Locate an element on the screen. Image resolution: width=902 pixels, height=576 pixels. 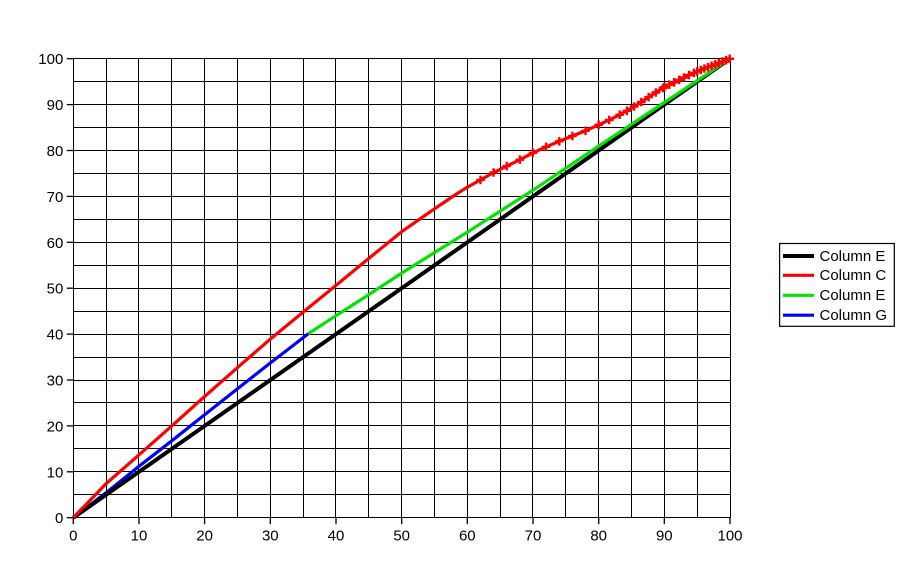
svg-text: Column C is located at coordinates (853, 275).